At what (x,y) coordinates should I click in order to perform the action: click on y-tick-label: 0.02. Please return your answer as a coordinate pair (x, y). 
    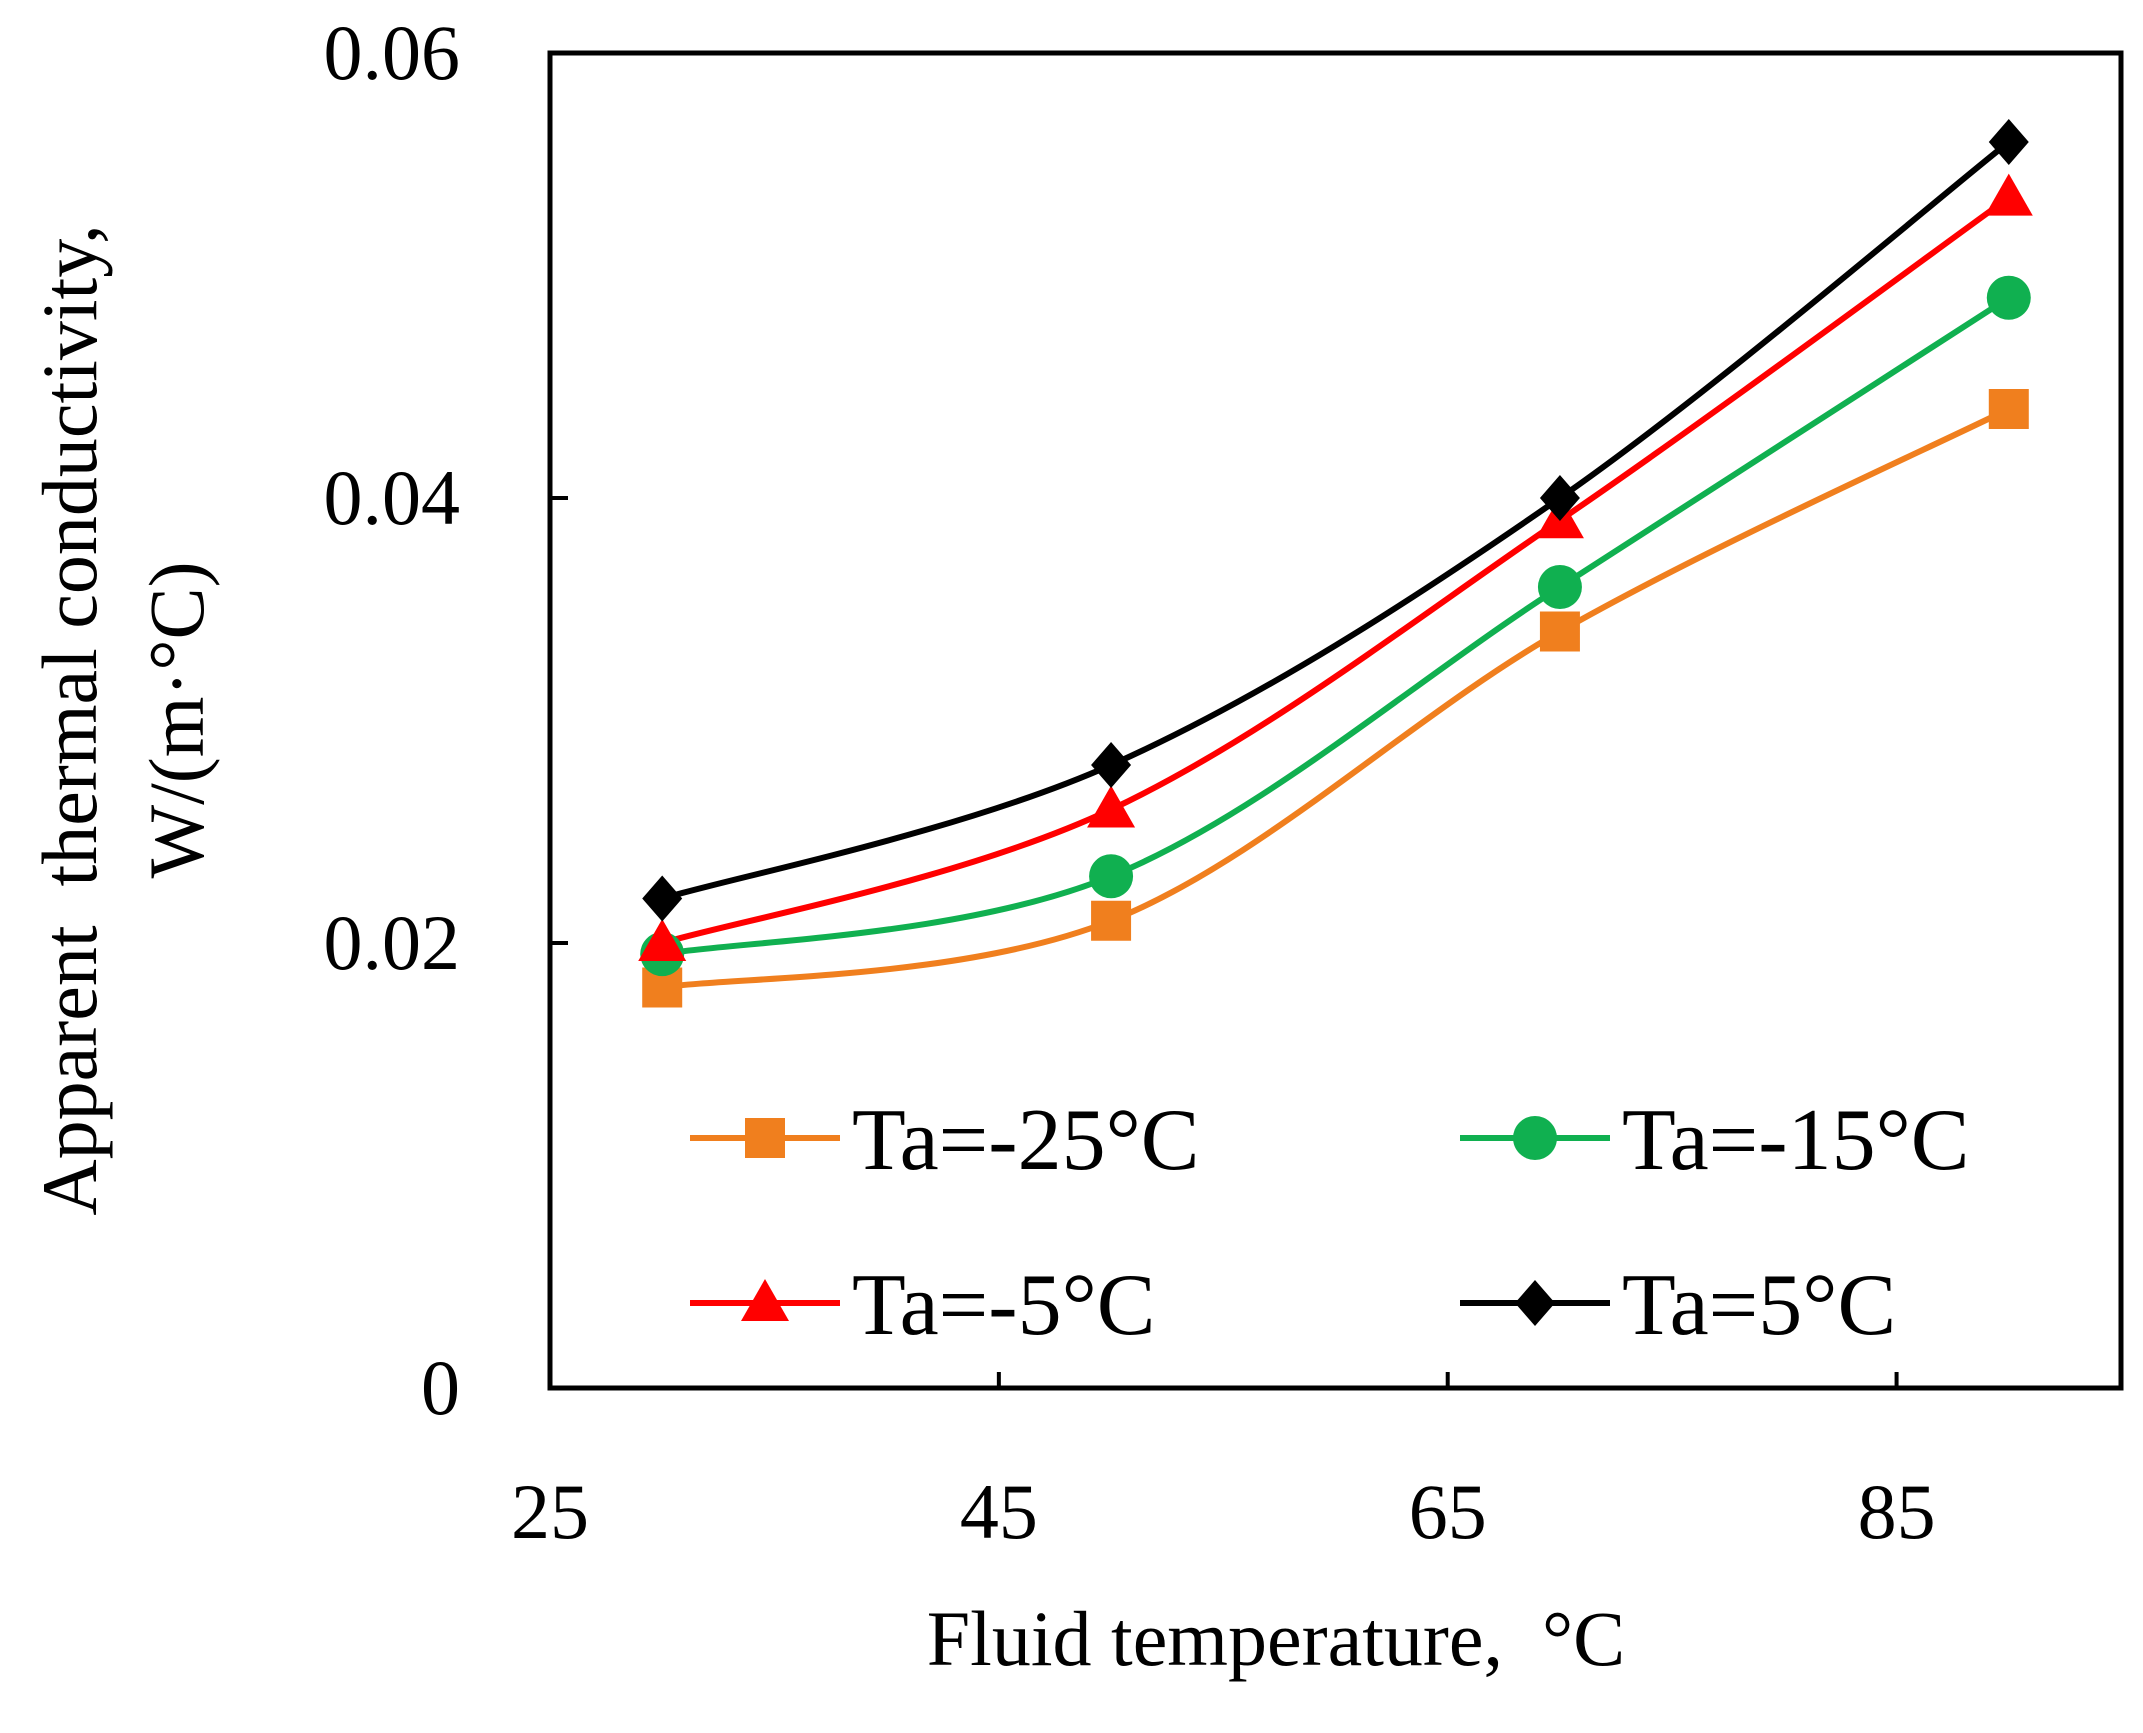
    Looking at the image, I should click on (392, 942).